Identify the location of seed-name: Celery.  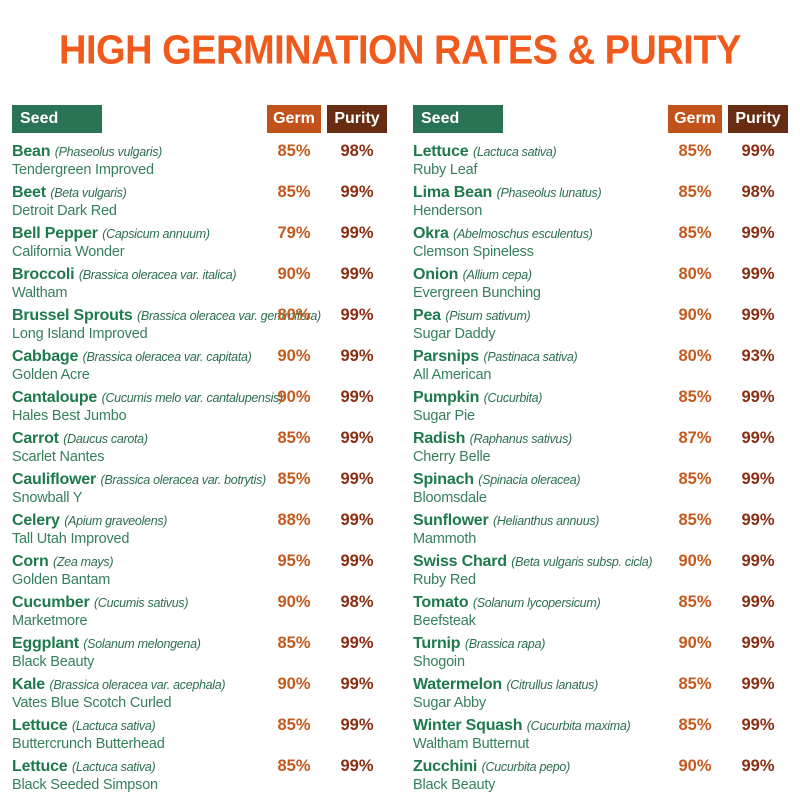
(36, 520).